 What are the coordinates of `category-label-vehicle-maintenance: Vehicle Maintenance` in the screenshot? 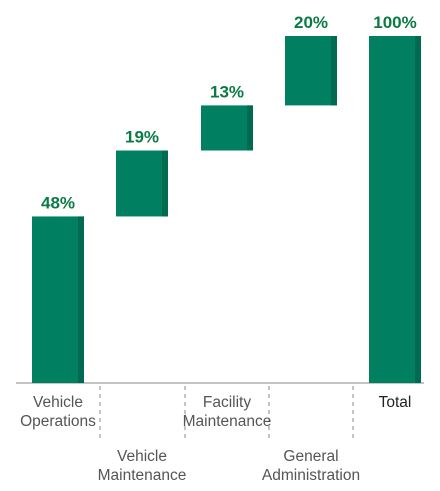 It's located at (142, 466).